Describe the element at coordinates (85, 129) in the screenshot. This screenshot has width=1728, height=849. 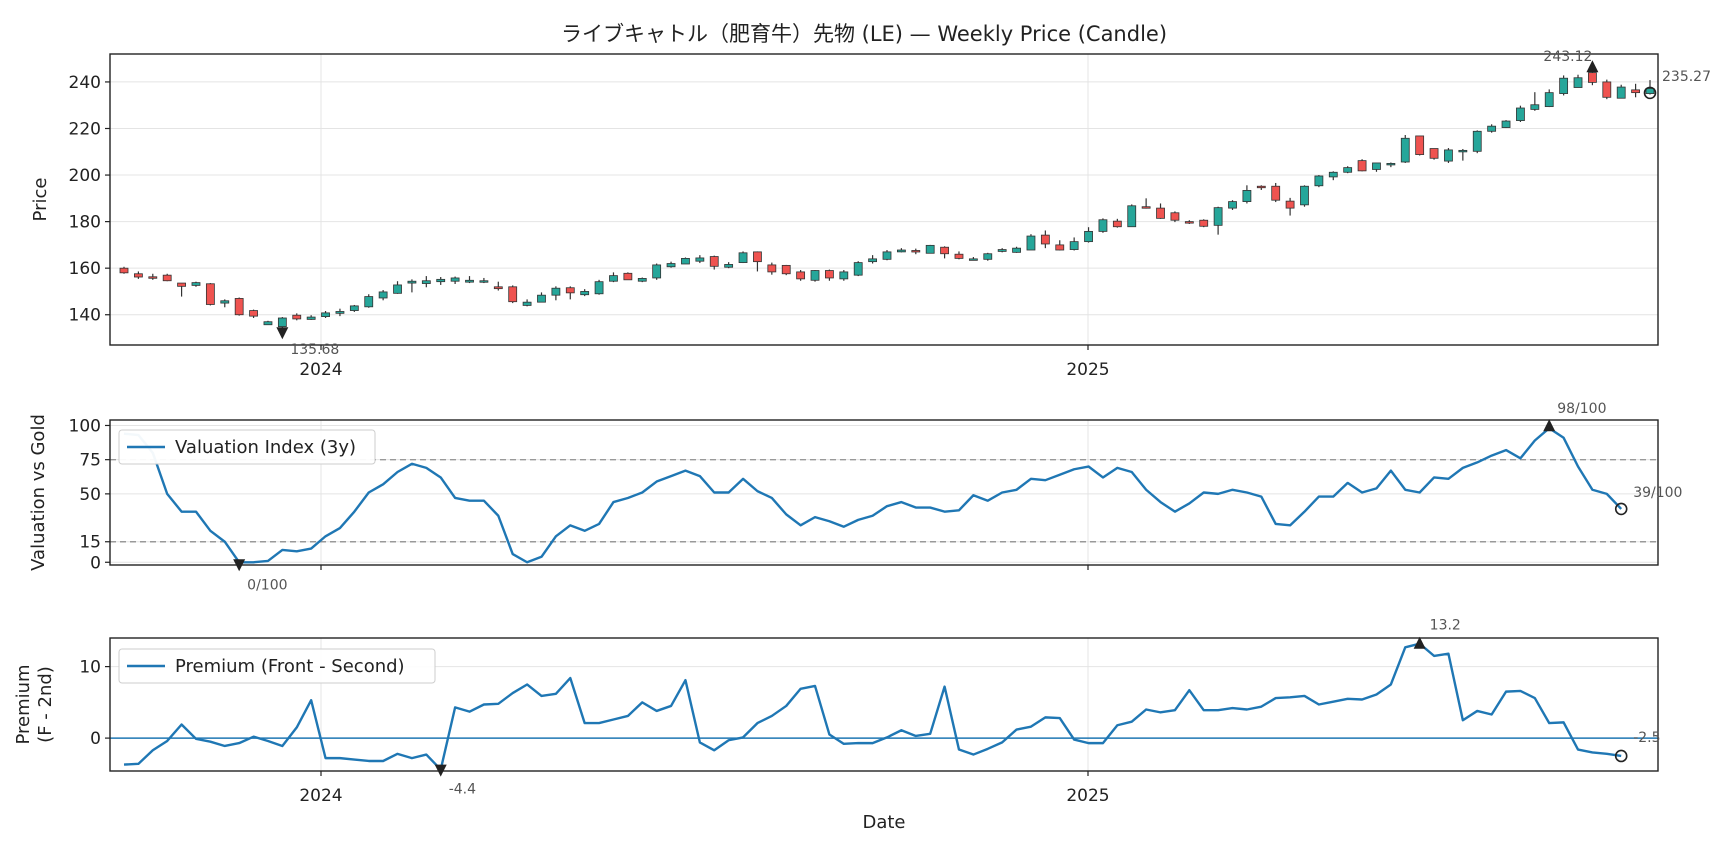
I see `price-ytick-label: 220` at that location.